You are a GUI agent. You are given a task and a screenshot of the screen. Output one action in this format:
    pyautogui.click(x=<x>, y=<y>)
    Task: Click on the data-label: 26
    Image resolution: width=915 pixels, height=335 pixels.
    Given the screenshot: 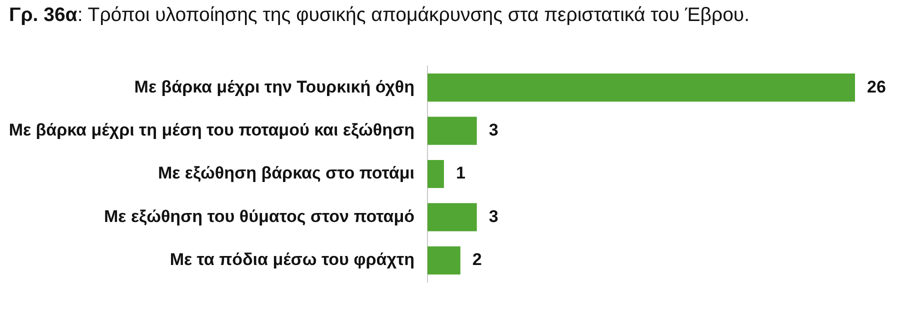 What is the action you would take?
    pyautogui.click(x=876, y=86)
    